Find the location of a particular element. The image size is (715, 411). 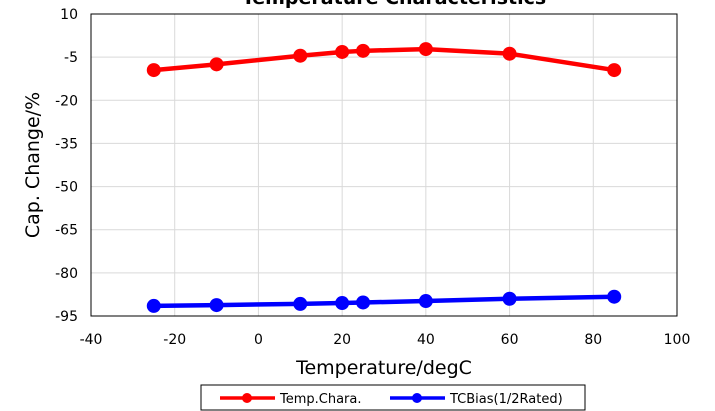

x-tick-label: 40 is located at coordinates (426, 340).